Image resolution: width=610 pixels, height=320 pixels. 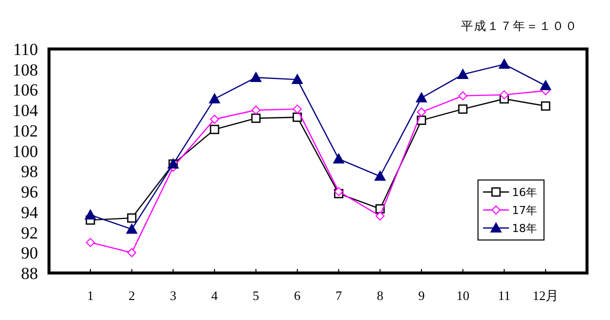 What do you see at coordinates (524, 192) in the screenshot?
I see `legend-label: 16年` at bounding box center [524, 192].